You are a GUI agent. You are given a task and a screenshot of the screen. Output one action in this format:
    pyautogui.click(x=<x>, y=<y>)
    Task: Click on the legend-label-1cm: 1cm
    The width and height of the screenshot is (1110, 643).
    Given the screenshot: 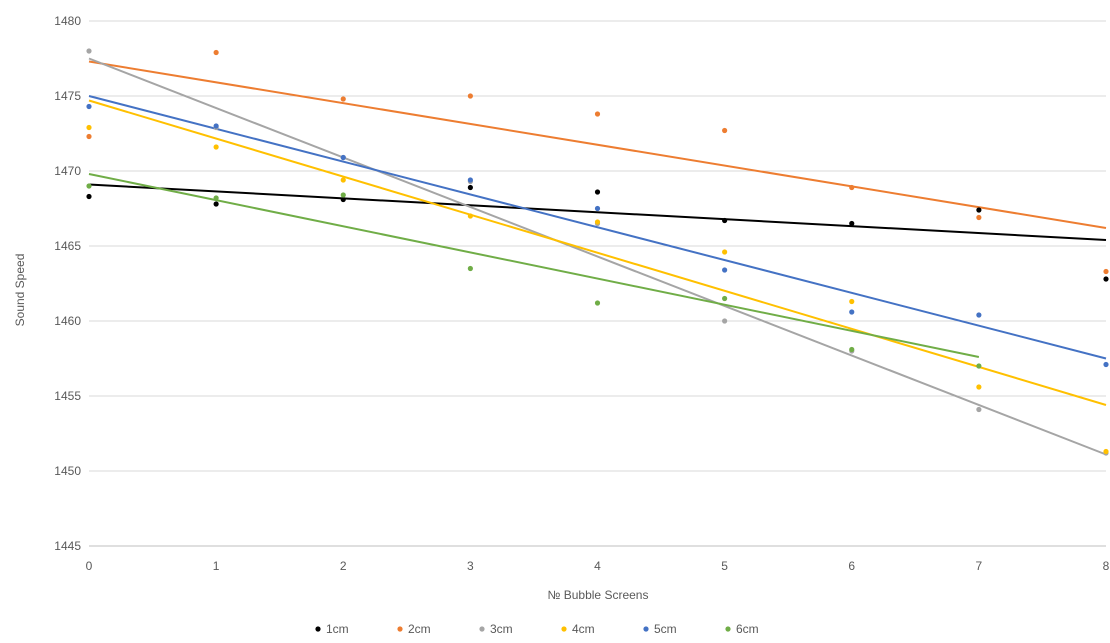 What is the action you would take?
    pyautogui.click(x=337, y=629)
    